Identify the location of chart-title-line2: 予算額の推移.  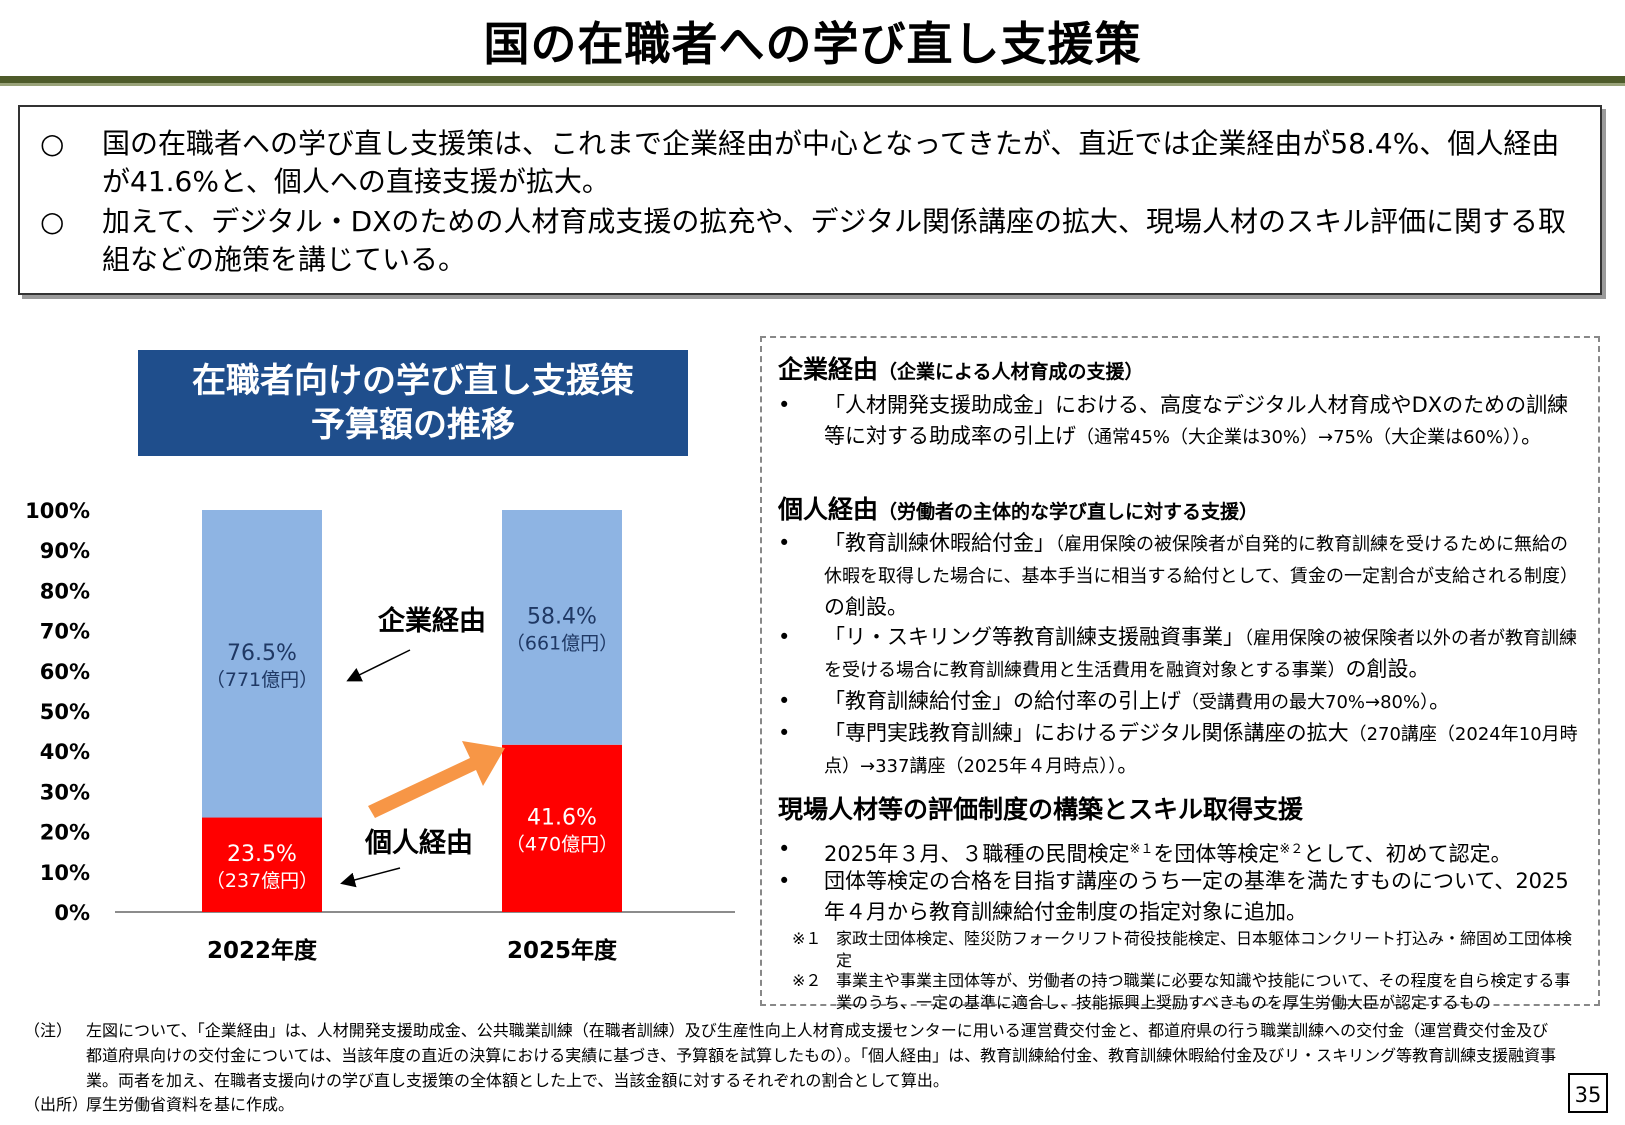
(413, 425).